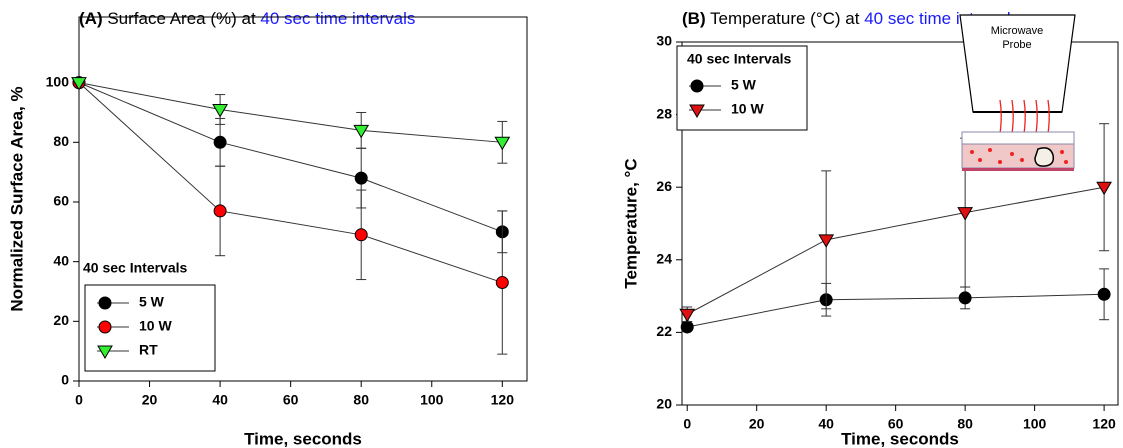 This screenshot has height=448, width=1123. Describe the element at coordinates (694, 18) in the screenshot. I see `title-part: (B)` at that location.